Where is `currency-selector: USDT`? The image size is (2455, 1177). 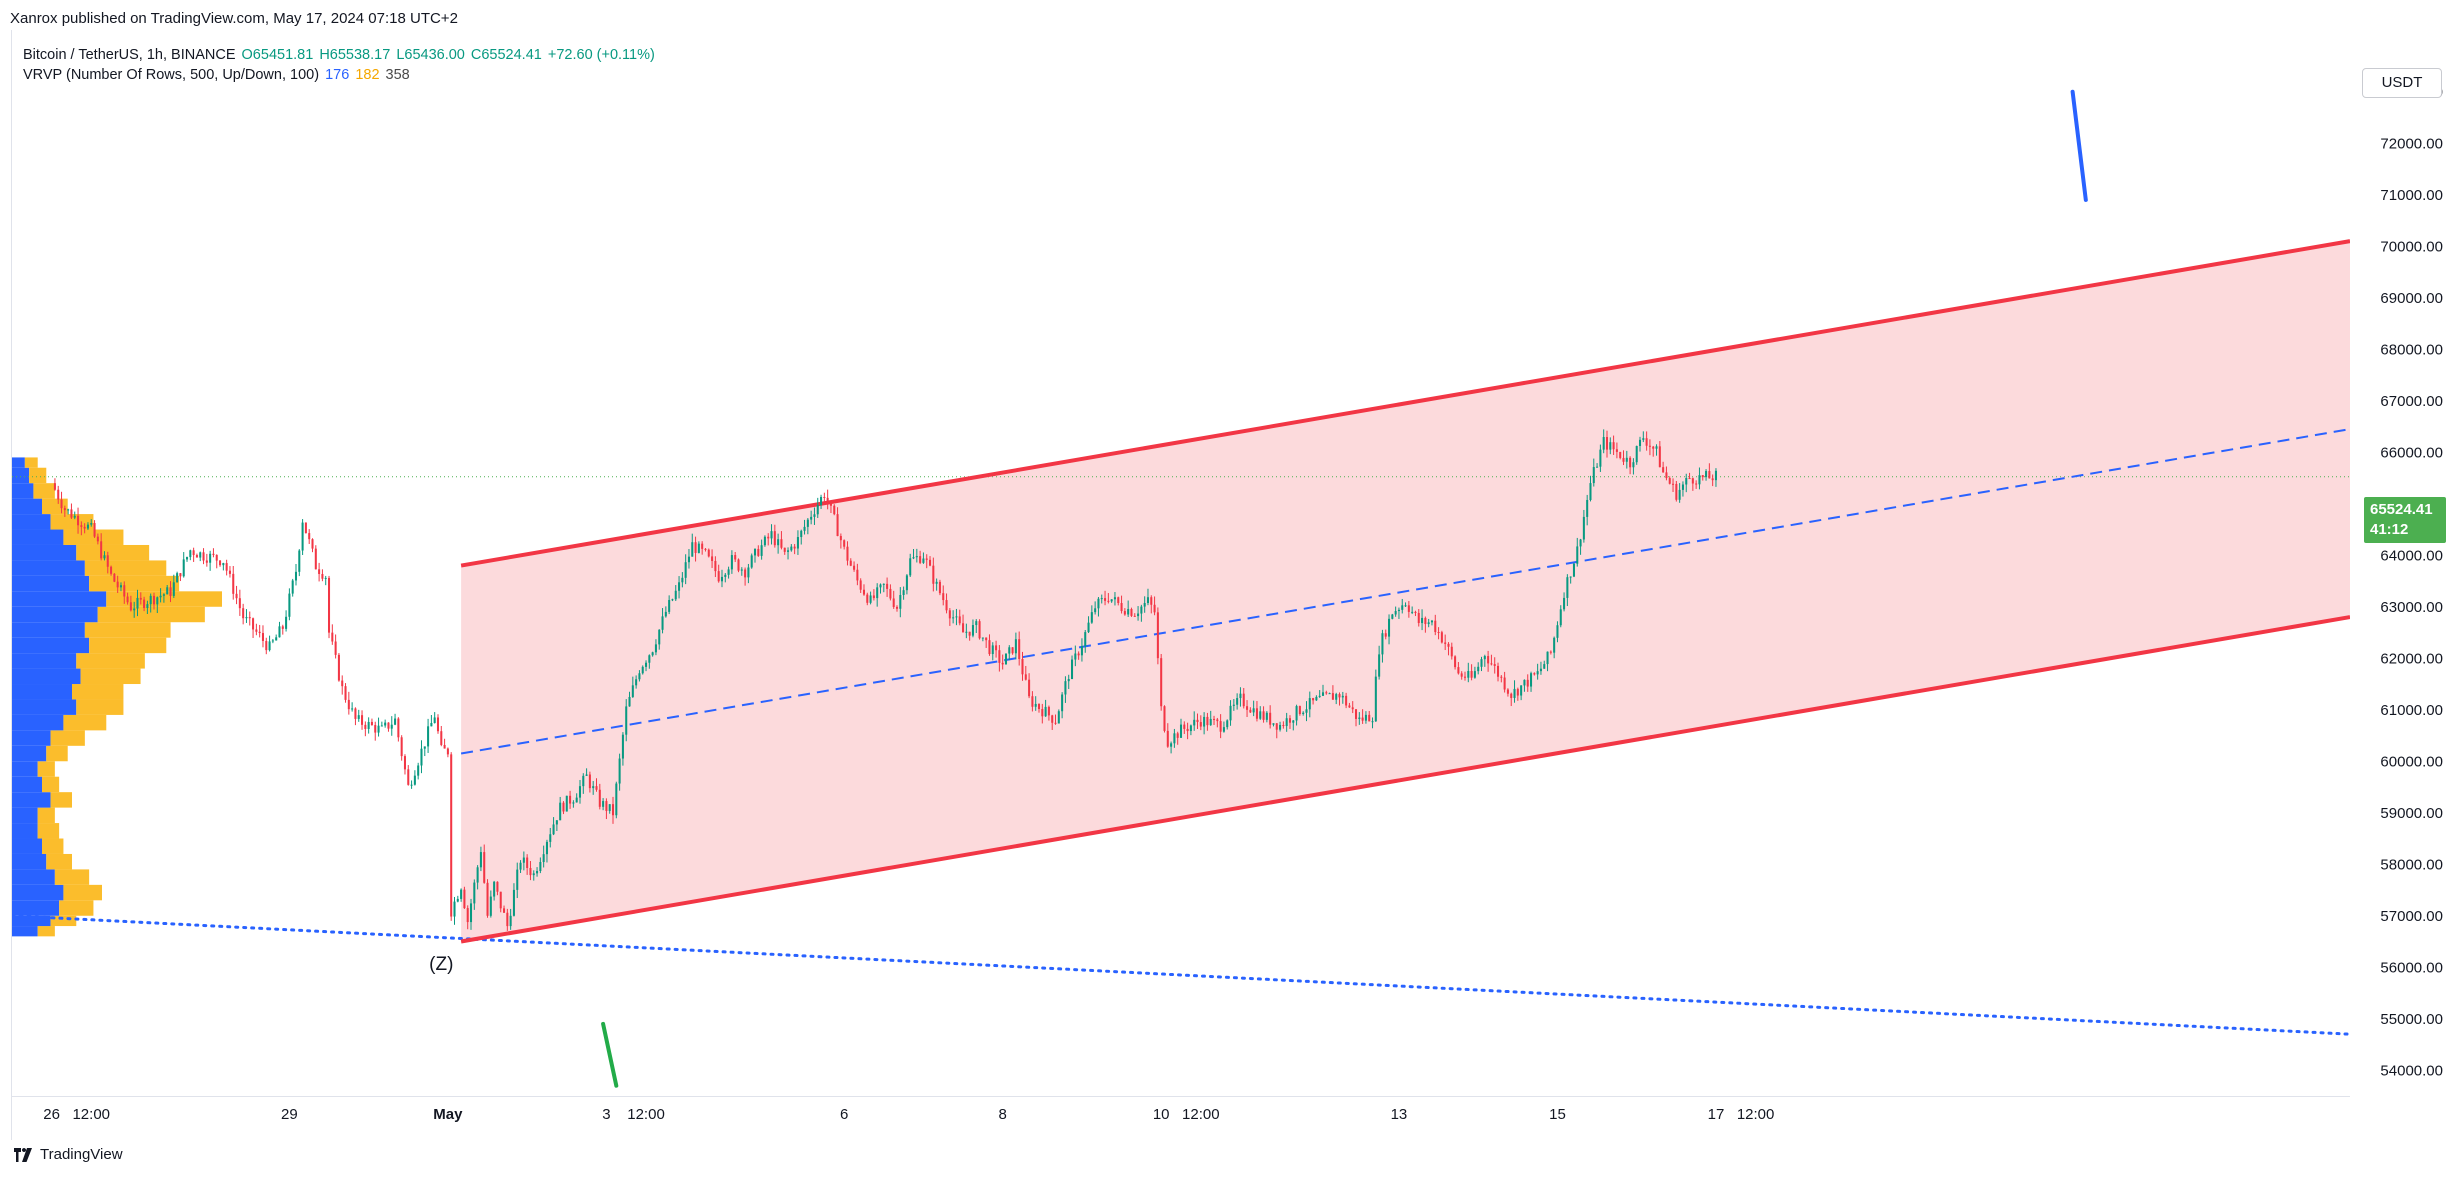
currency-selector: USDT is located at coordinates (2402, 83).